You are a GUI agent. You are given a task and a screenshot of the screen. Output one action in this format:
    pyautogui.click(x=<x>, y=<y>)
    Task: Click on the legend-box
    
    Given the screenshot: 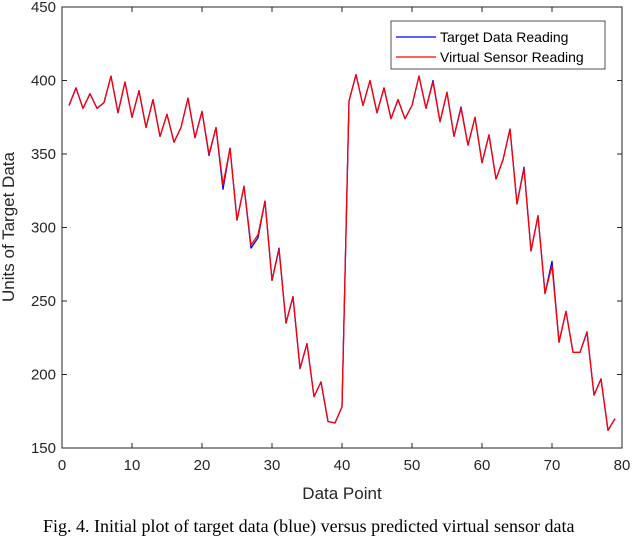 What is the action you would take?
    pyautogui.click(x=498, y=45)
    